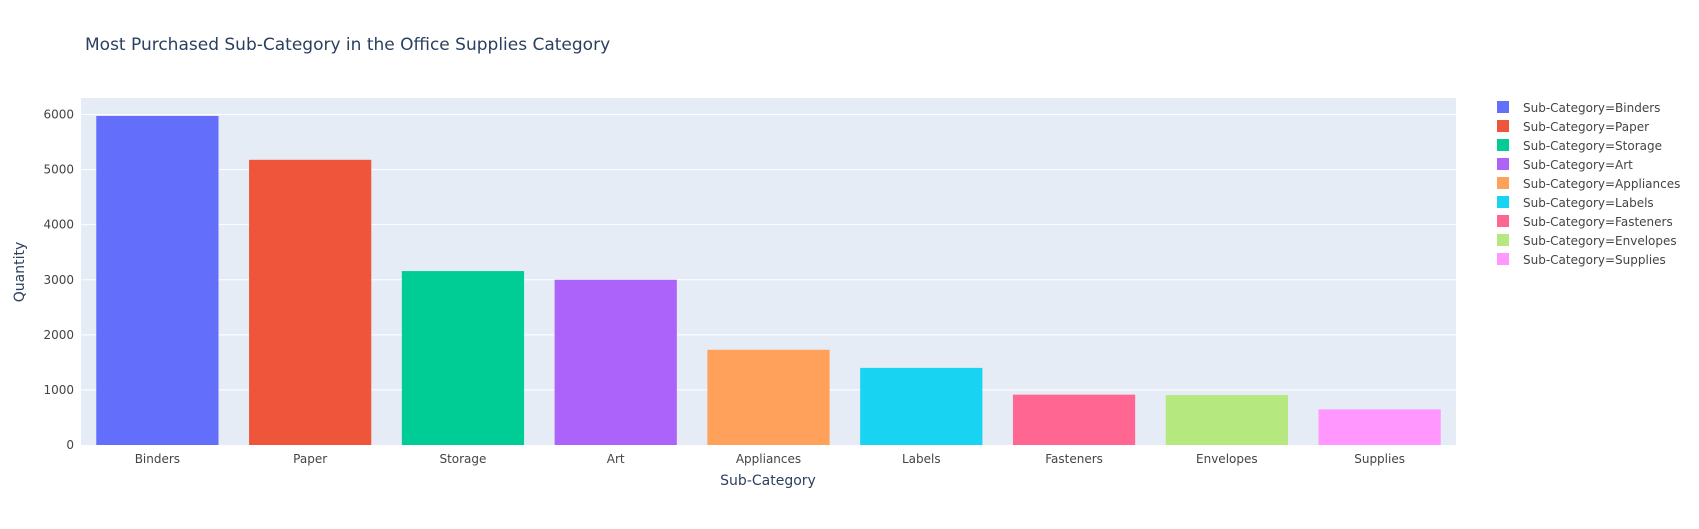 The image size is (1699, 529). What do you see at coordinates (921, 459) in the screenshot?
I see `x-tick-label: Labels` at bounding box center [921, 459].